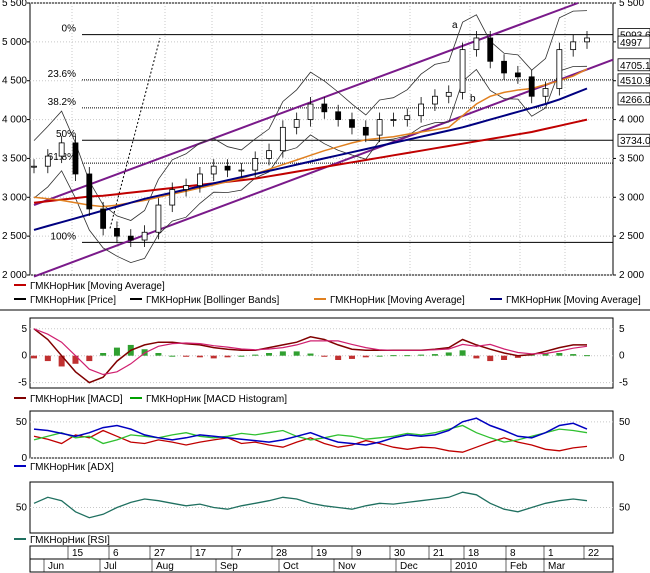  Describe the element at coordinates (631, 236) in the screenshot. I see `price-tick-label-right: 2 500` at that location.